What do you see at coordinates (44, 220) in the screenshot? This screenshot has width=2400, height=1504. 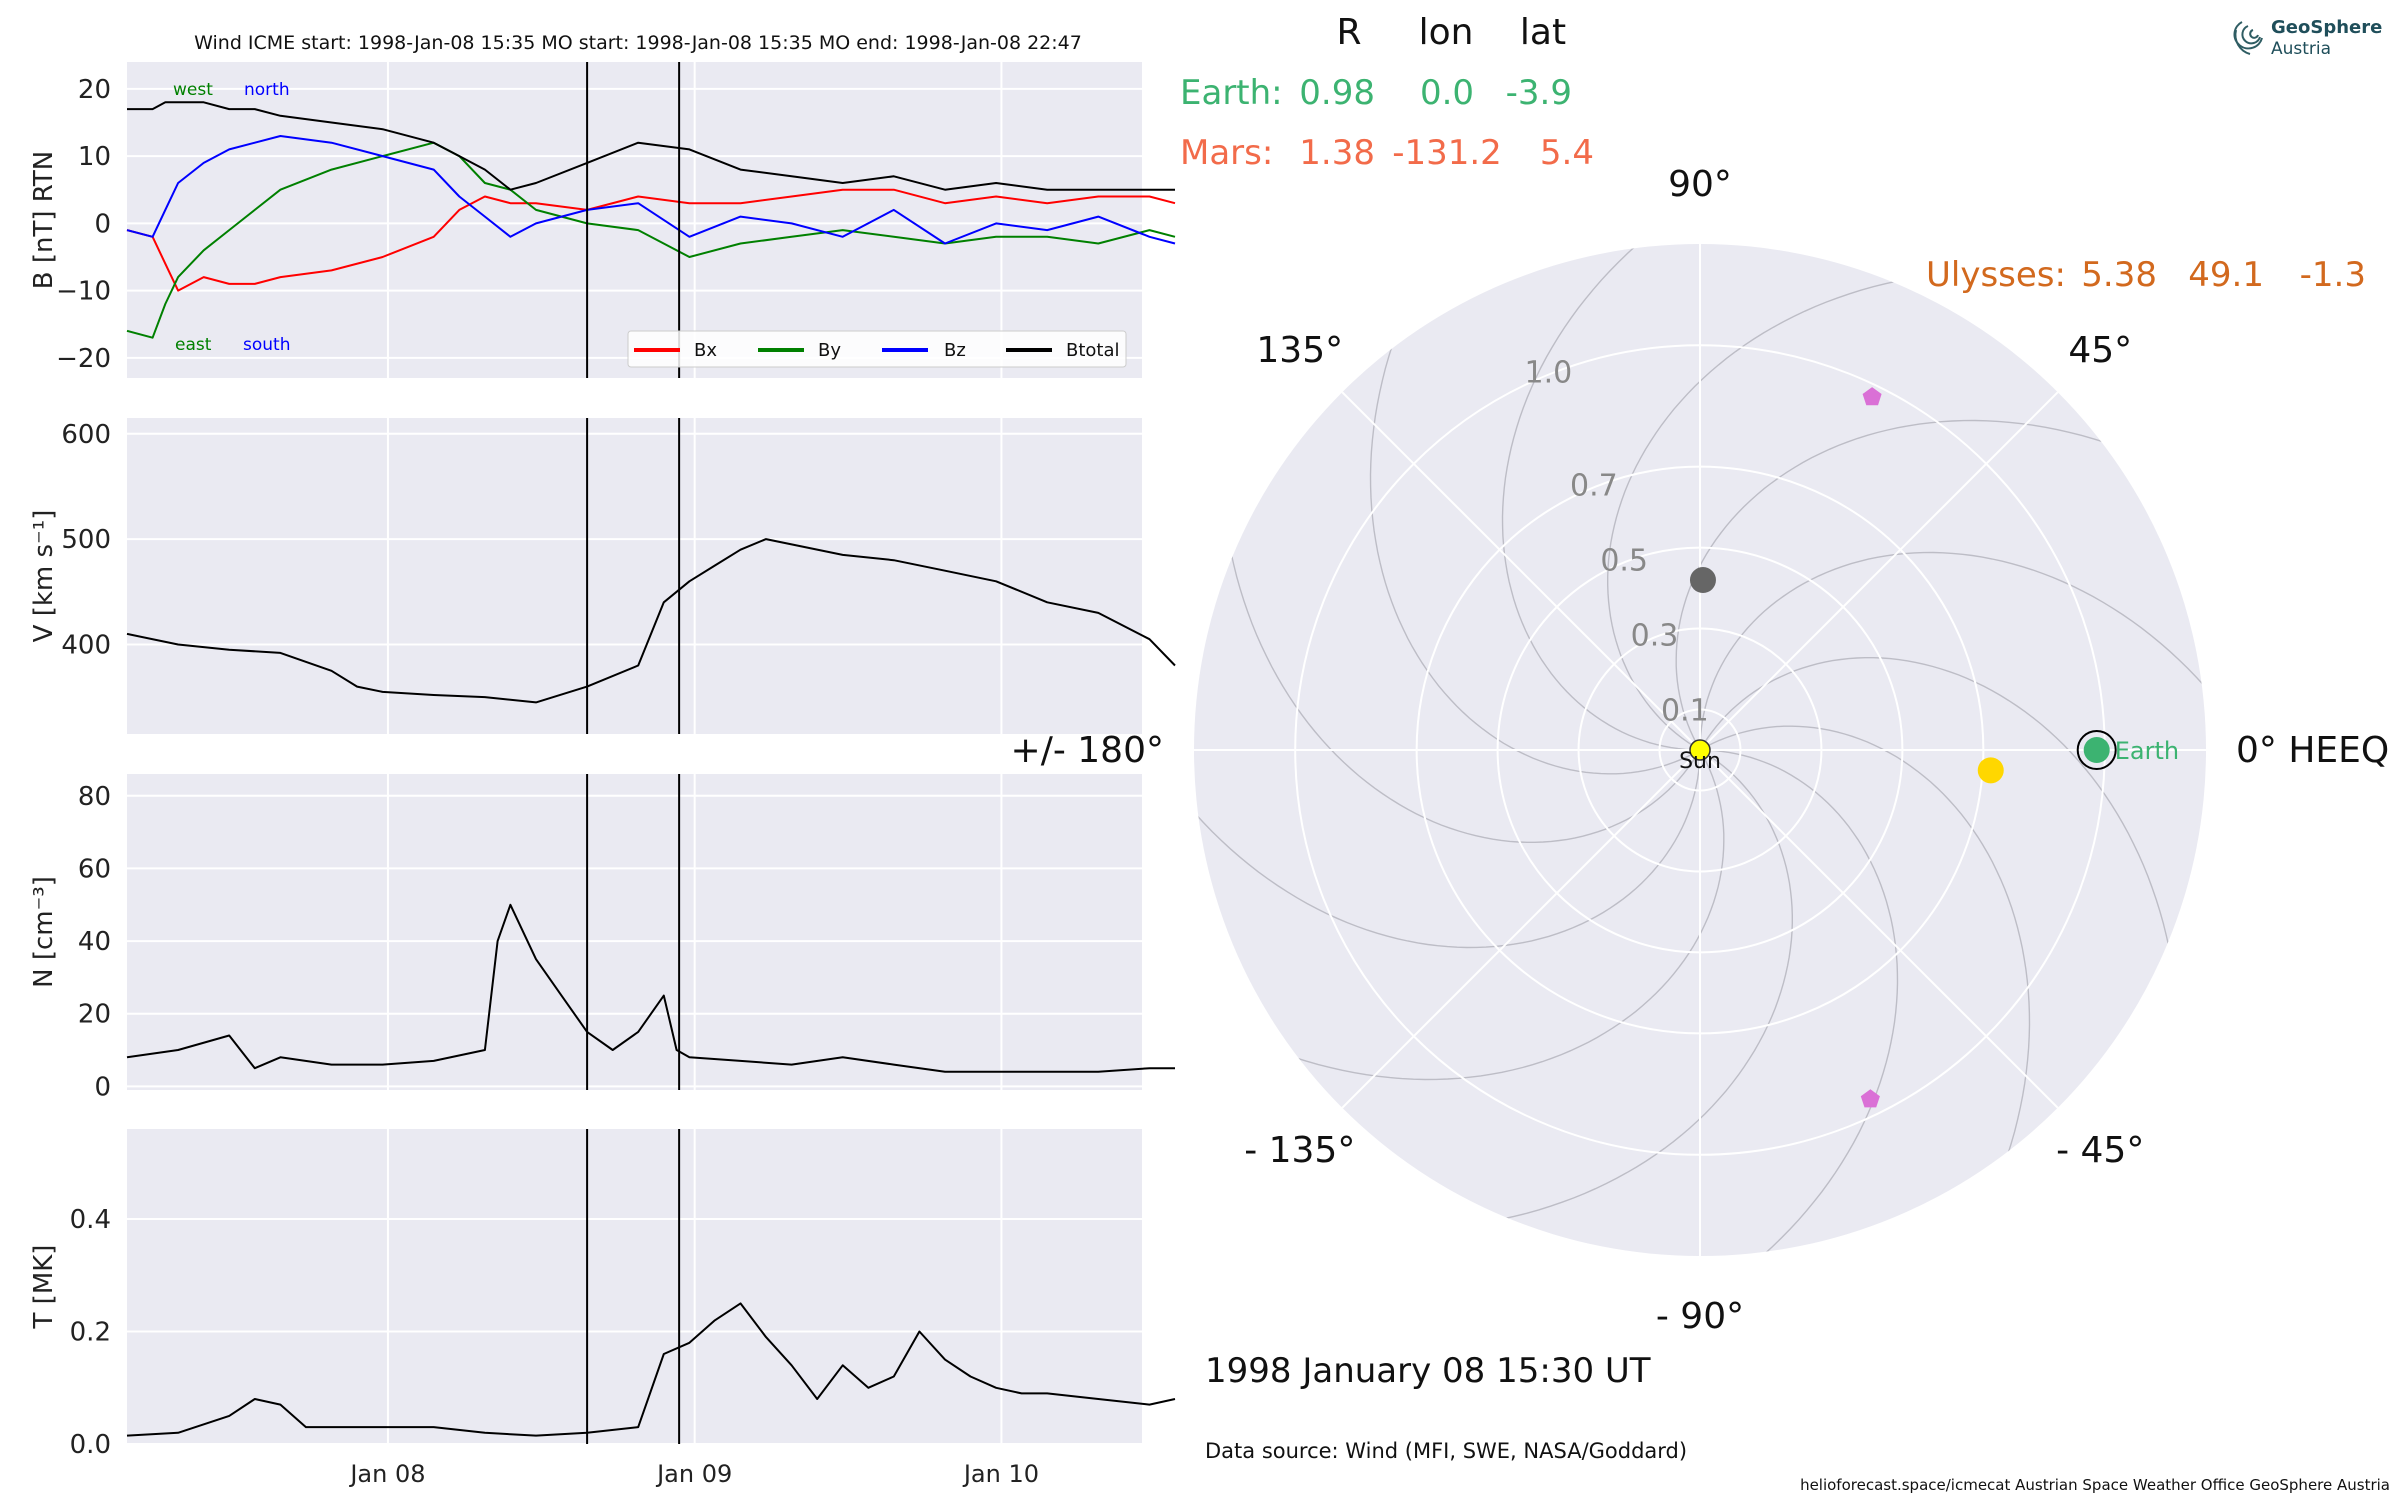 I see `y-axis-label: B [nT] RTN` at bounding box center [44, 220].